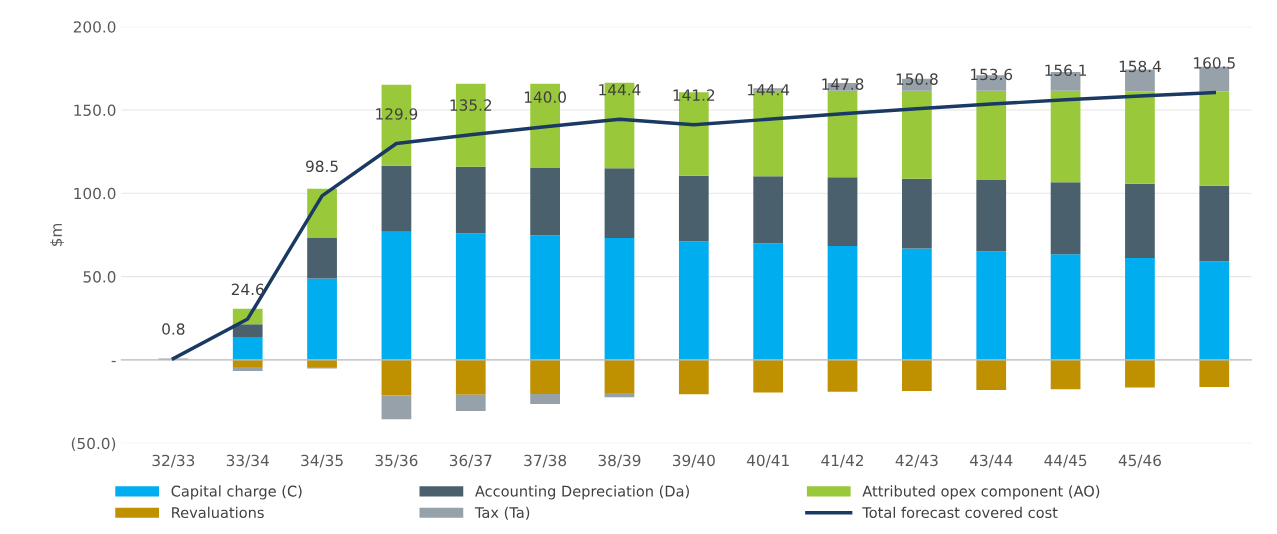  I want to click on data-label: 98.5, so click(322, 166).